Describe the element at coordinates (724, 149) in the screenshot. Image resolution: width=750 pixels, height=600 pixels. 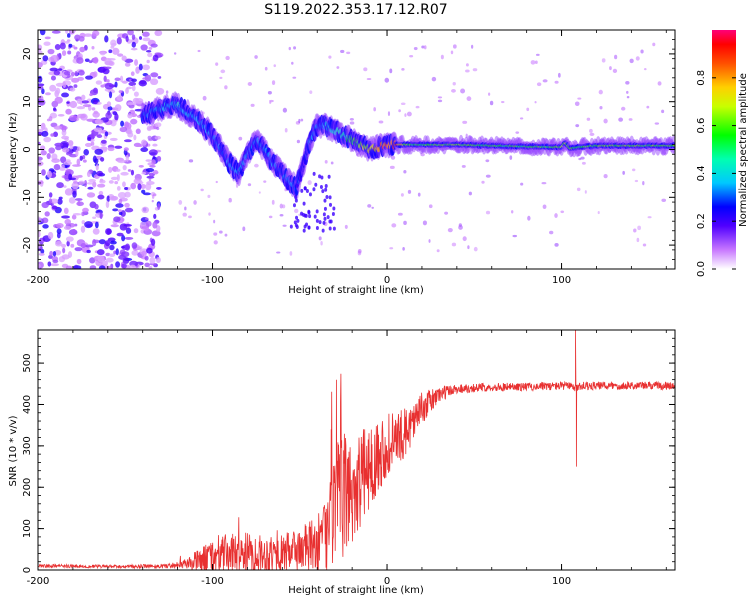
I see `colorbar-gradient` at that location.